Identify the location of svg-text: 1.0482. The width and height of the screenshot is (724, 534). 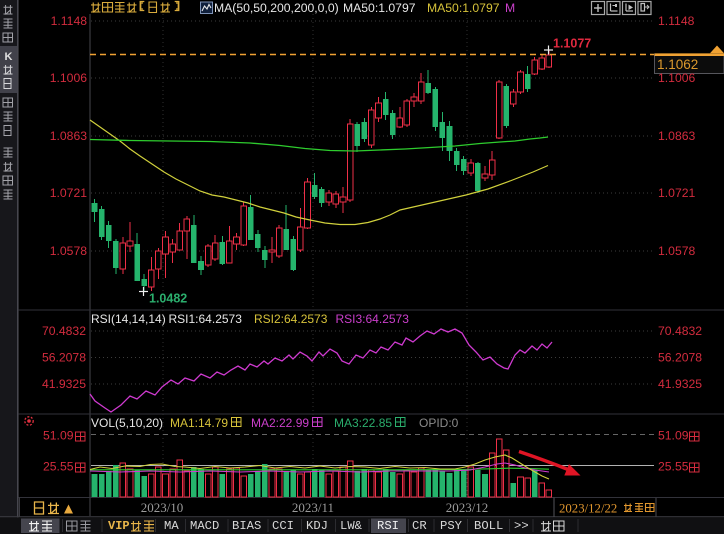
(168, 299).